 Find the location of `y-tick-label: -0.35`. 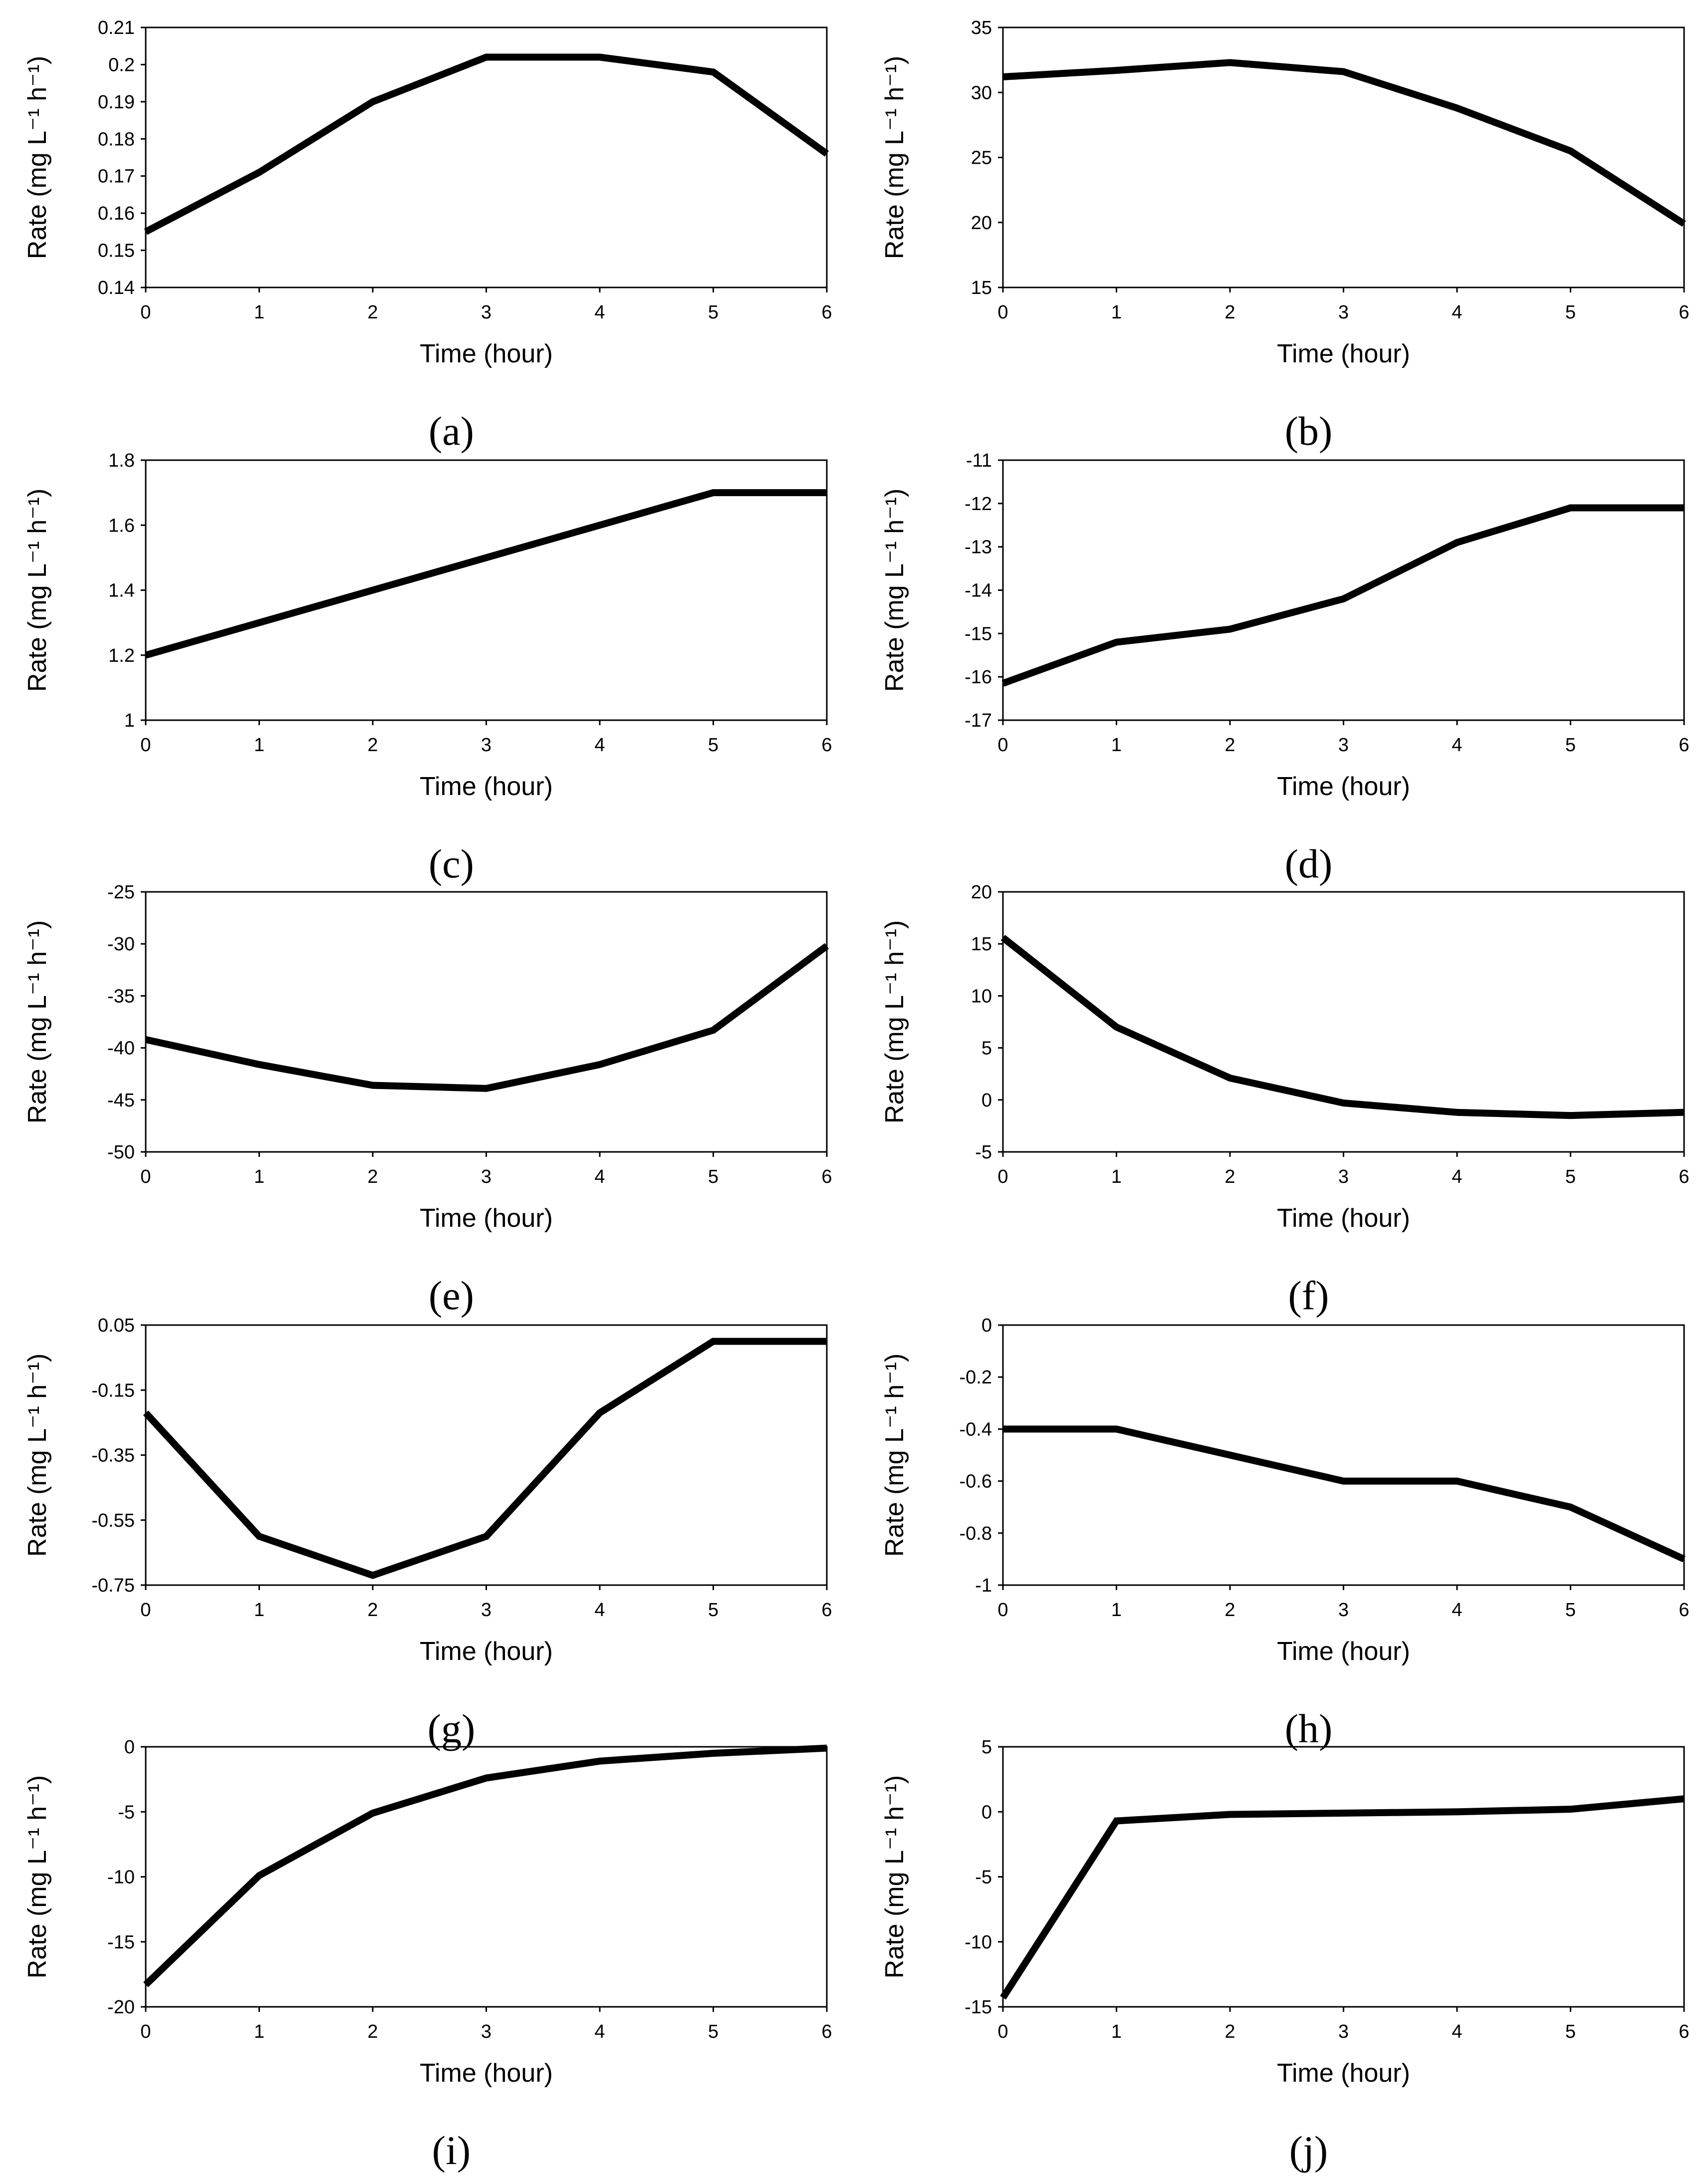

y-tick-label: -0.35 is located at coordinates (113, 1456).